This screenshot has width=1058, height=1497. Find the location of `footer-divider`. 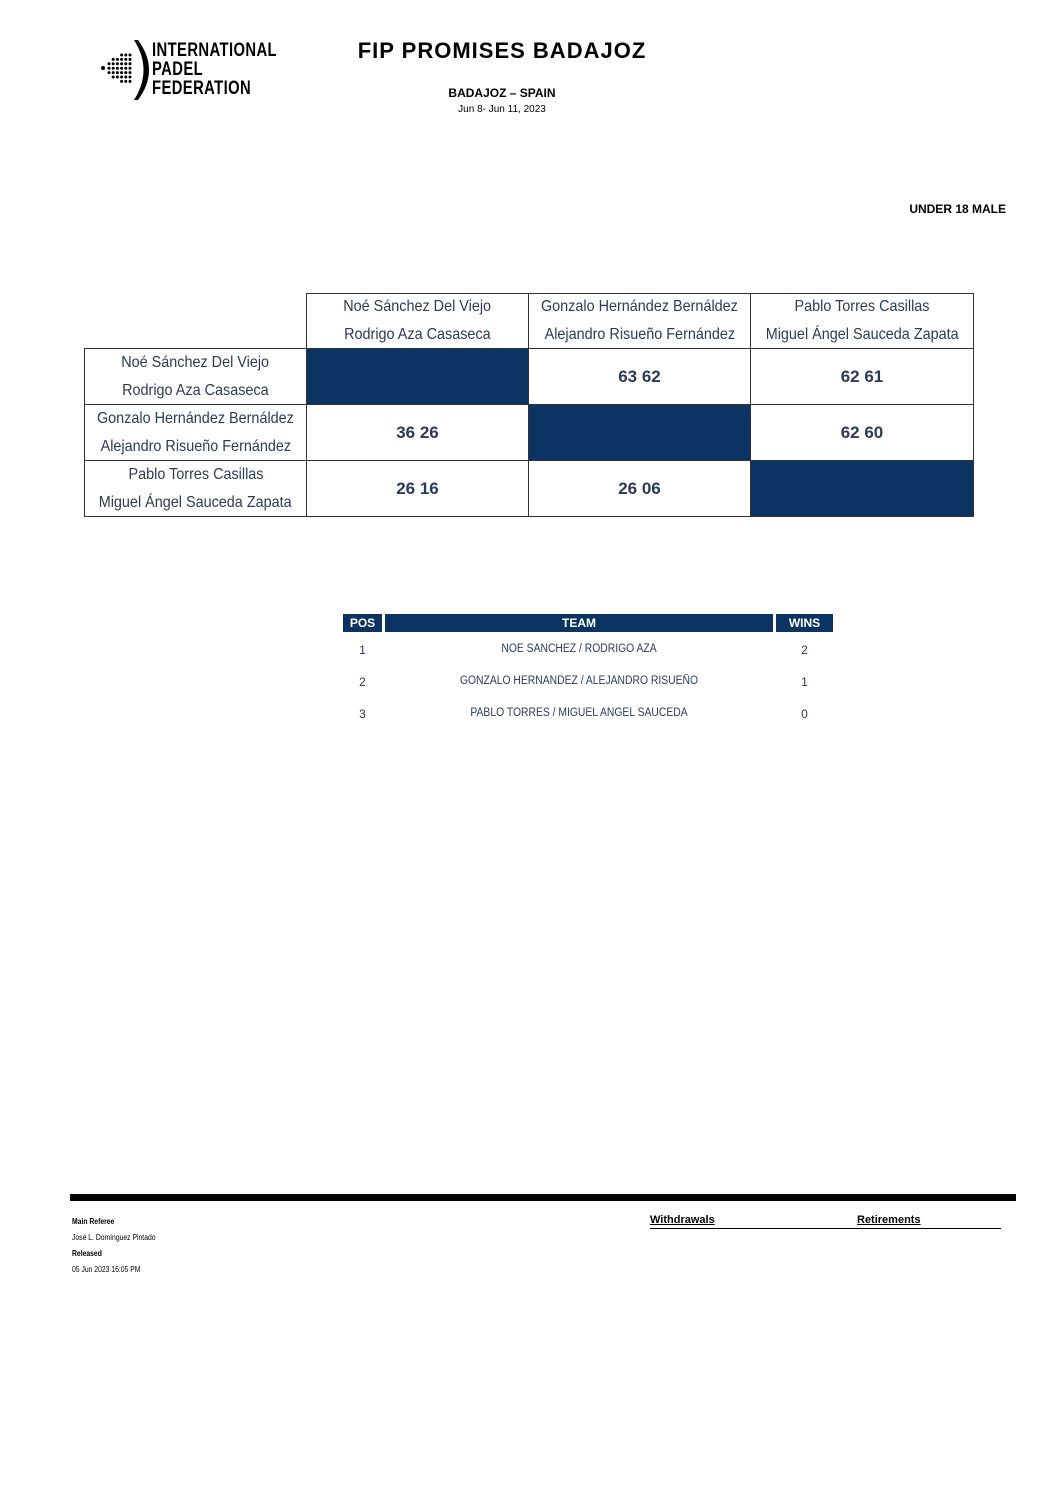

footer-divider is located at coordinates (543, 1197).